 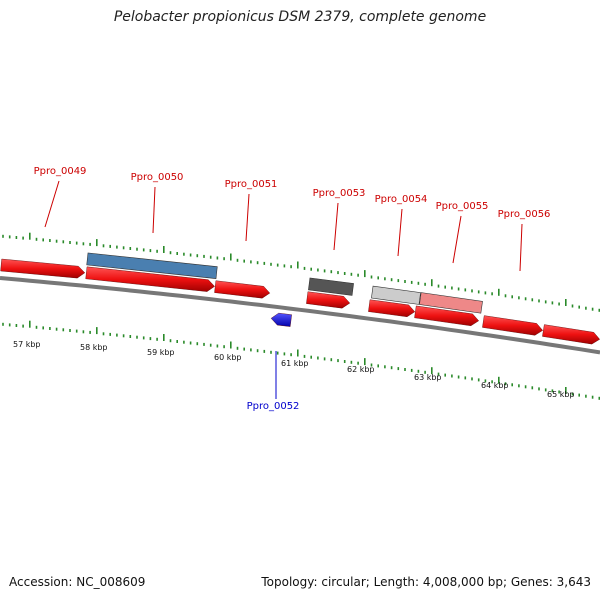 What do you see at coordinates (27, 344) in the screenshot?
I see `kbp-label: 57 kbp` at bounding box center [27, 344].